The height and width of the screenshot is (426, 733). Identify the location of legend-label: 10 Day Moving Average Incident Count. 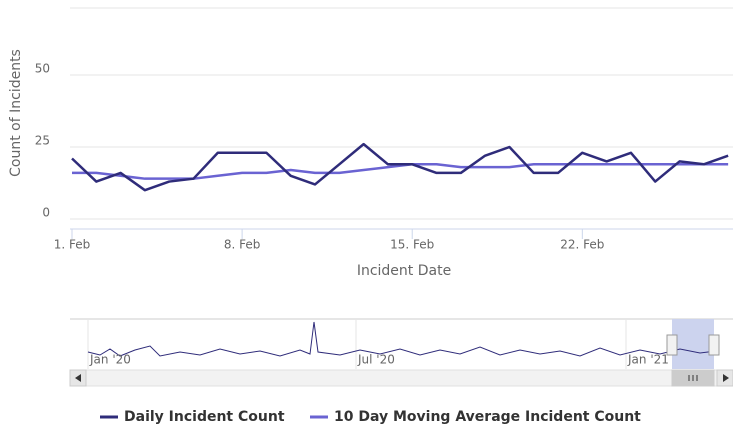
(487, 417).